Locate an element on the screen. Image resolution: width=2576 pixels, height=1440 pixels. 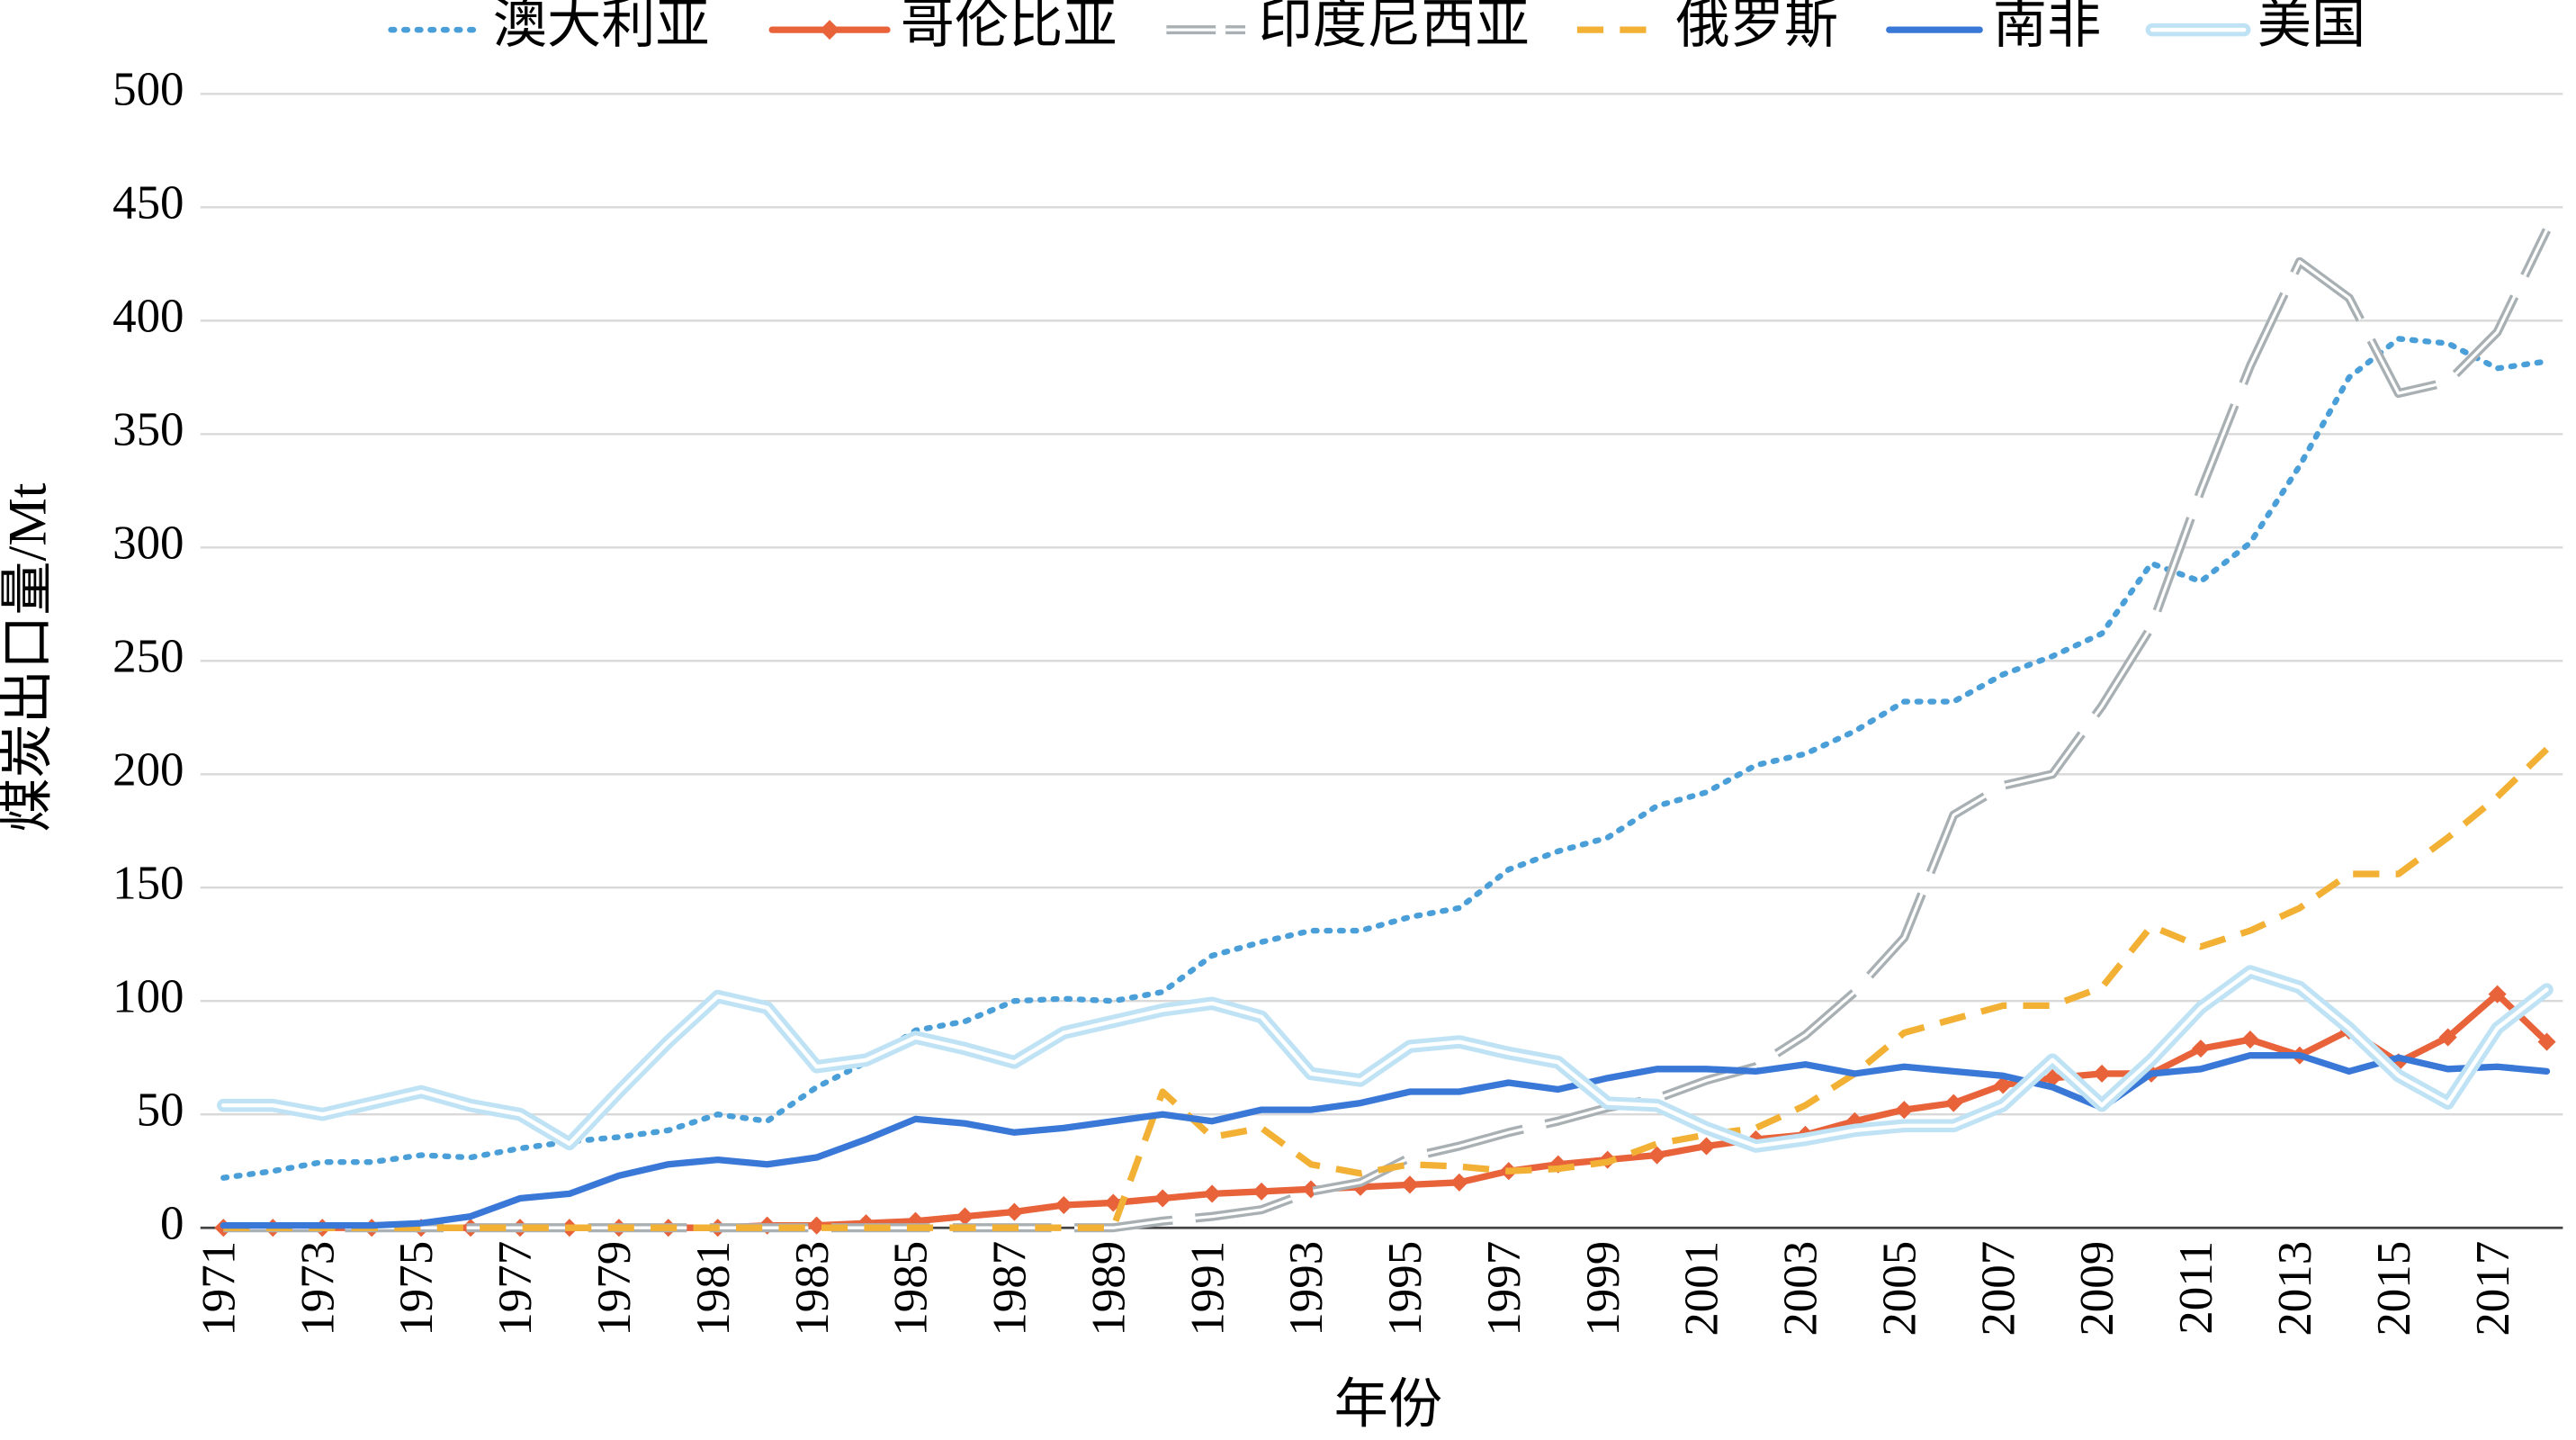
x-tick-label: 2011 is located at coordinates (2196, 1288).